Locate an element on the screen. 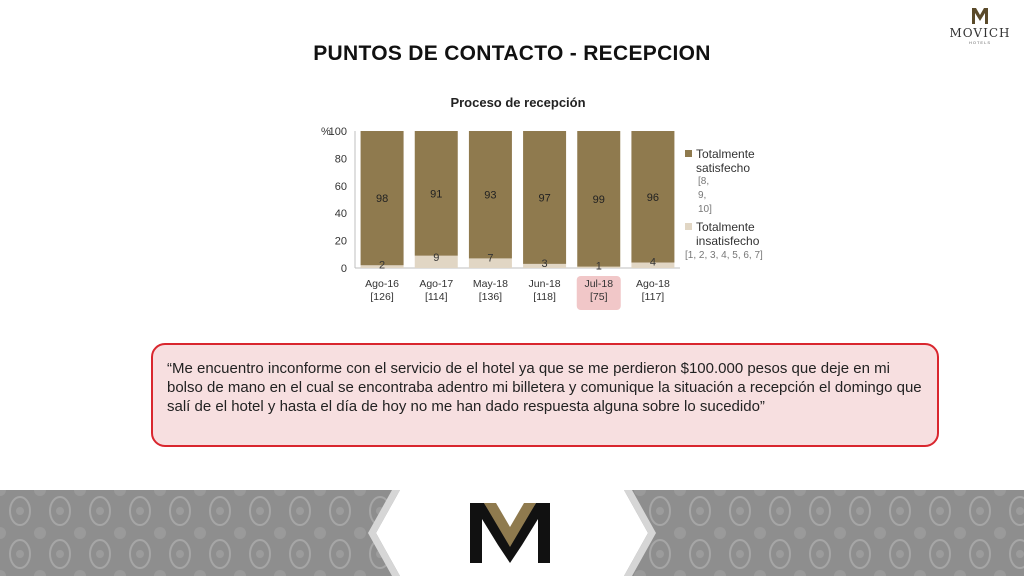 This screenshot has height=576, width=1024. data-label-satisfecho: 91 is located at coordinates (436, 194).